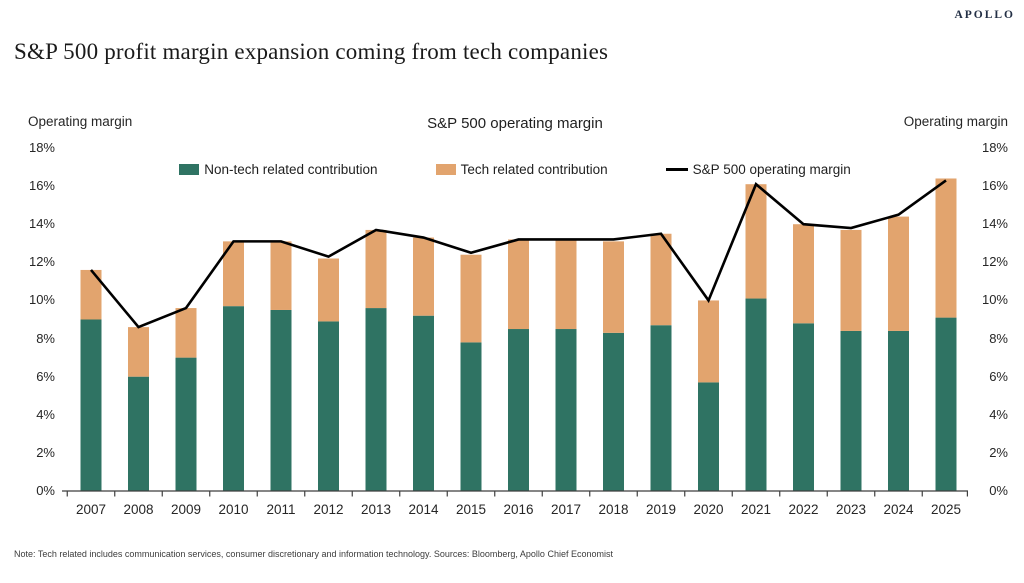  Describe the element at coordinates (41, 224) in the screenshot. I see `y-tick-label-left-14: 14%` at that location.